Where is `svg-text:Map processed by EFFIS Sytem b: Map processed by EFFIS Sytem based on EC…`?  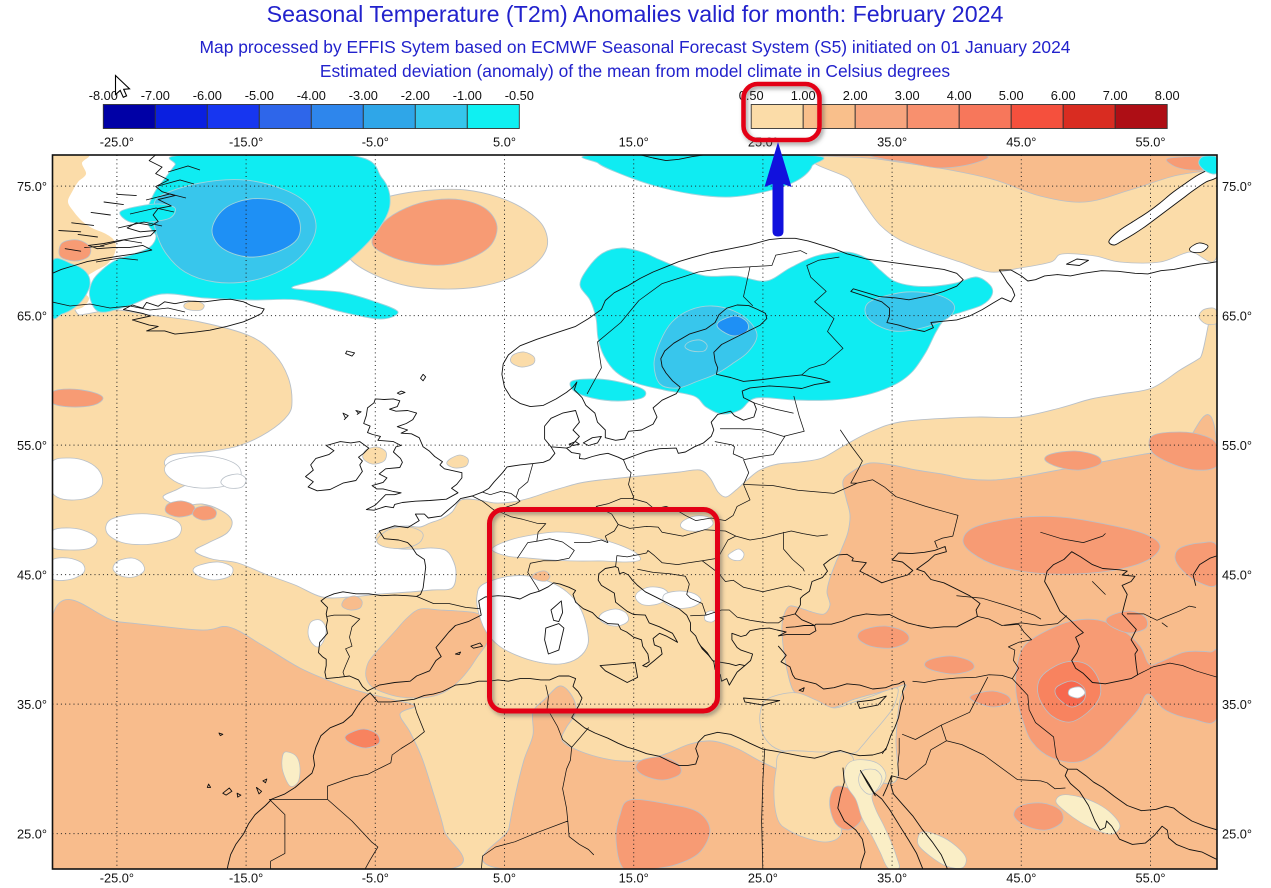
svg-text:Map processed by EFFIS Sytem b: Map processed by EFFIS Sytem based on EC… is located at coordinates (635, 47).